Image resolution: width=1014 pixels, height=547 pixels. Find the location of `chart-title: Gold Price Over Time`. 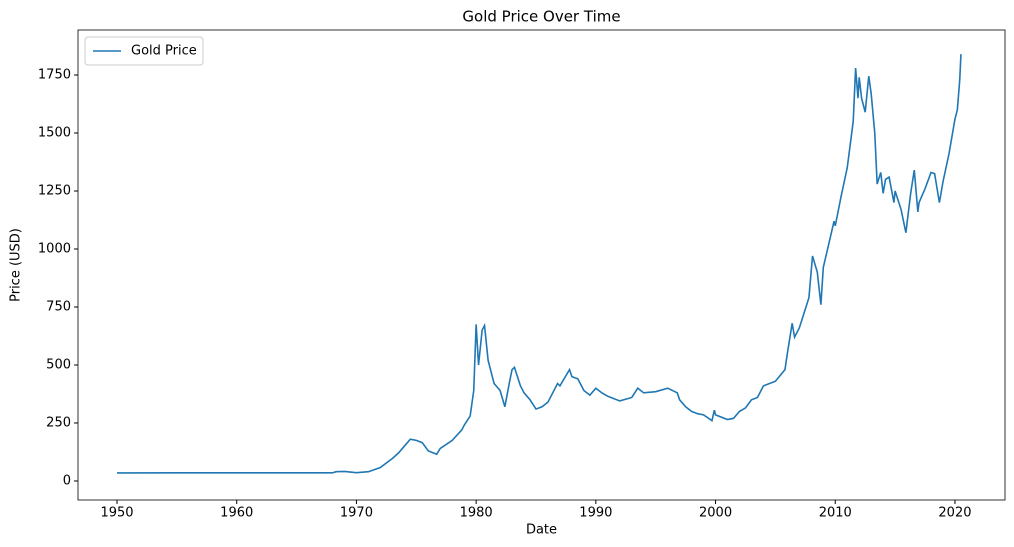

chart-title: Gold Price Over Time is located at coordinates (541, 17).